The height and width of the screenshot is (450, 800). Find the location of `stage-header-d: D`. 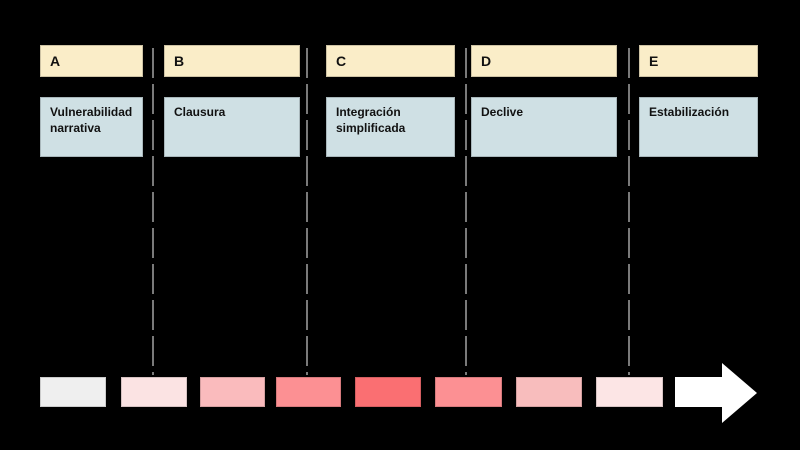

stage-header-d: D is located at coordinates (544, 61).